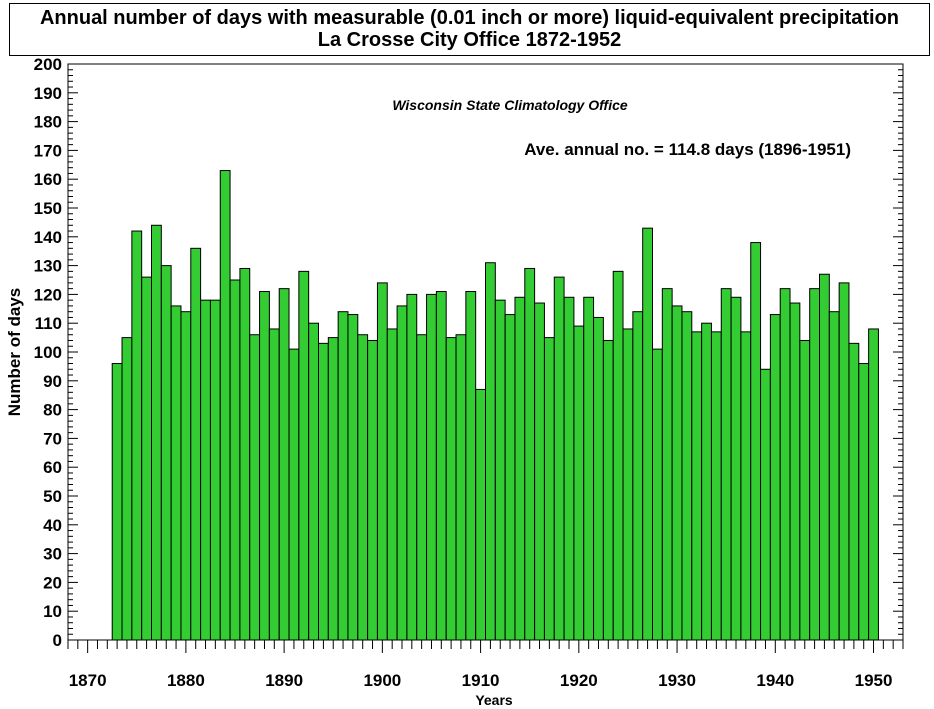 The width and height of the screenshot is (934, 709). Describe the element at coordinates (481, 680) in the screenshot. I see `x-tick-label: 1910` at that location.